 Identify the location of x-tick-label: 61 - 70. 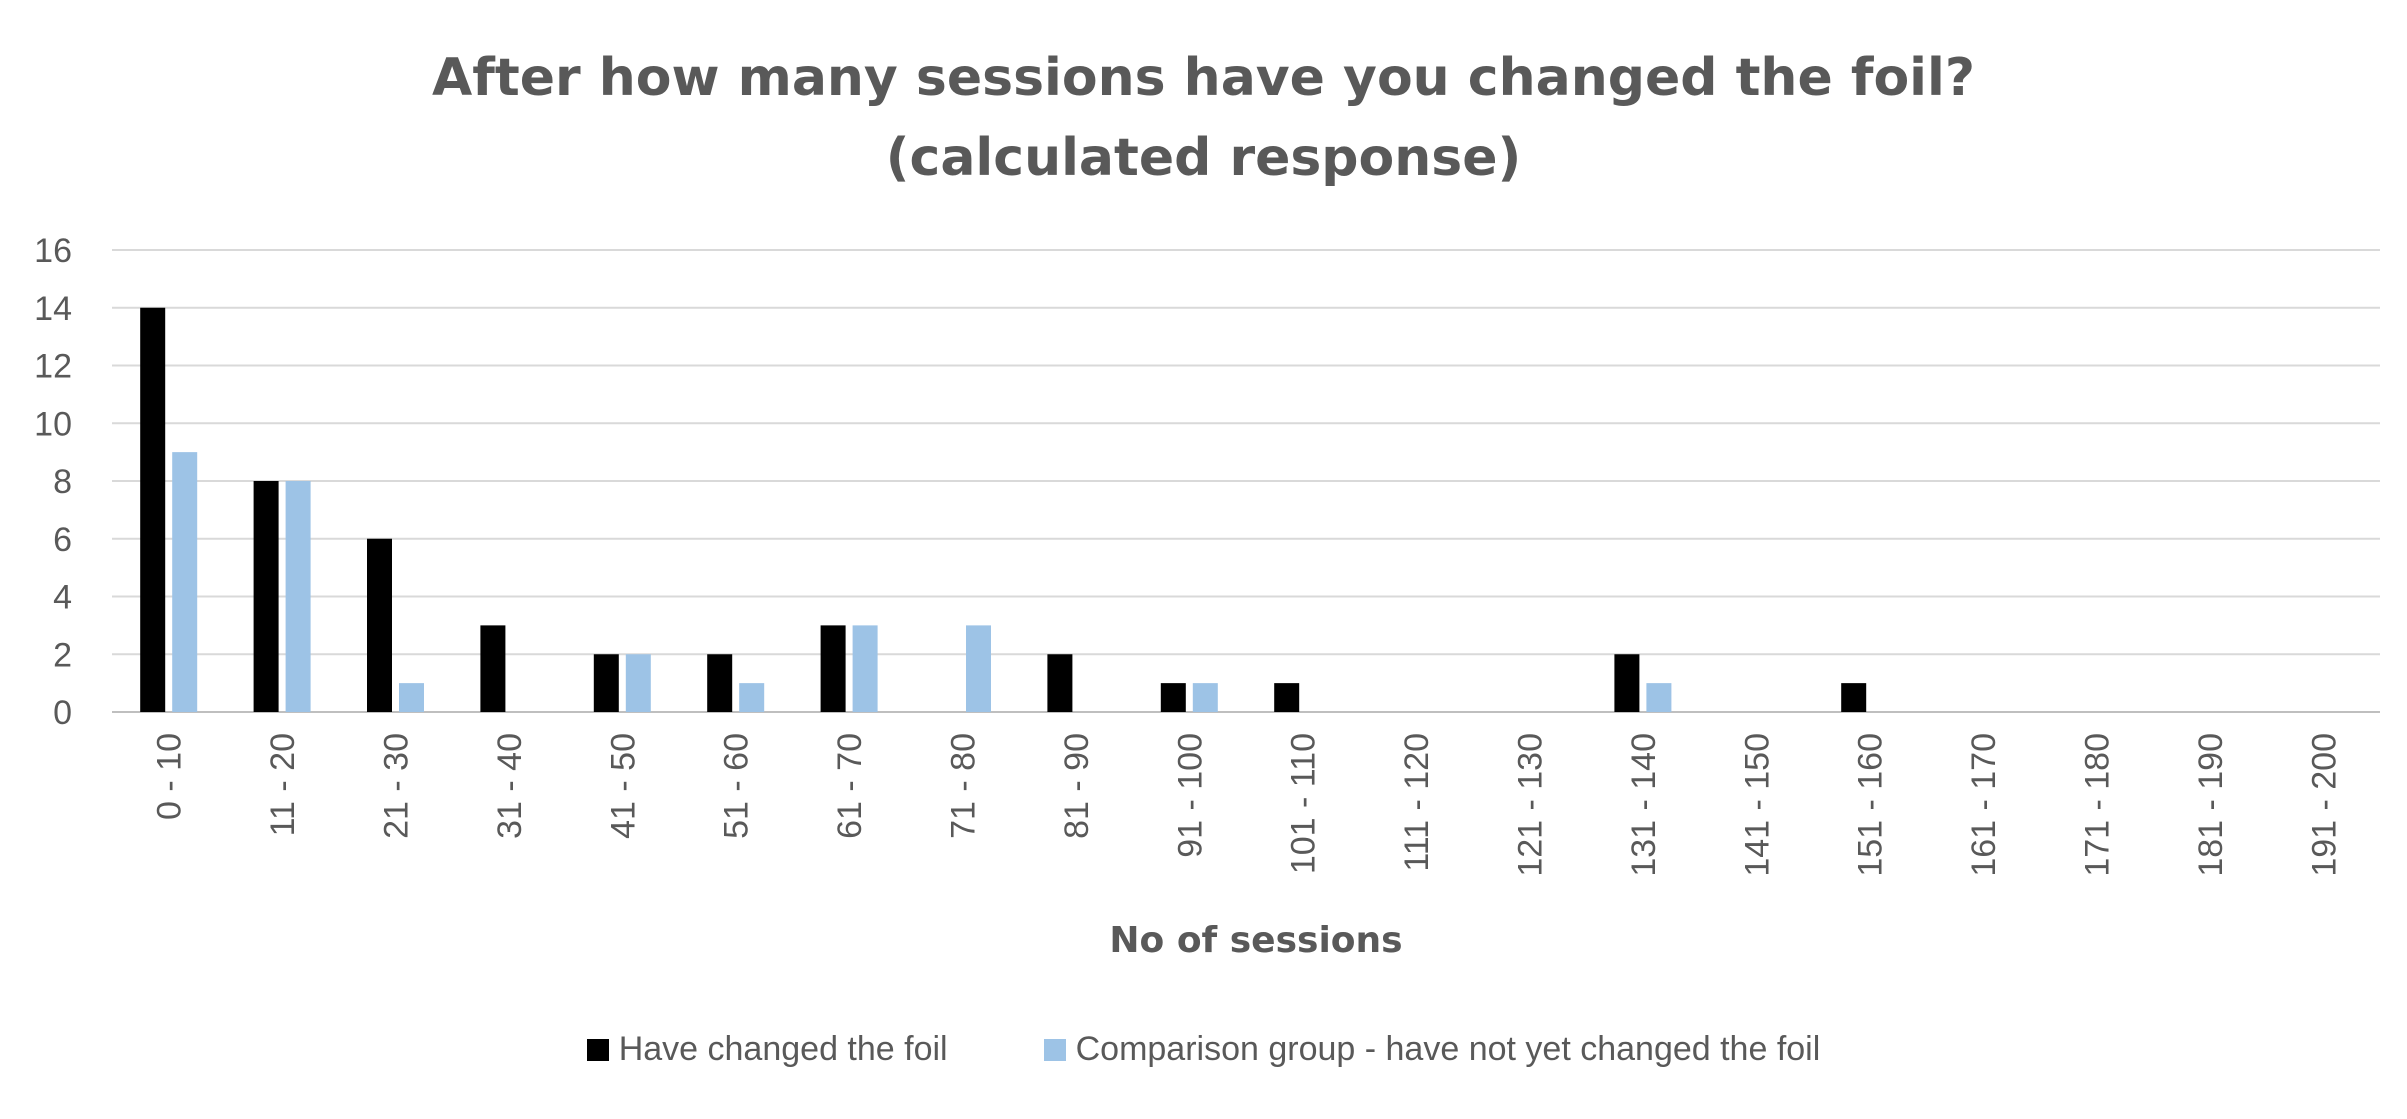
(850, 786).